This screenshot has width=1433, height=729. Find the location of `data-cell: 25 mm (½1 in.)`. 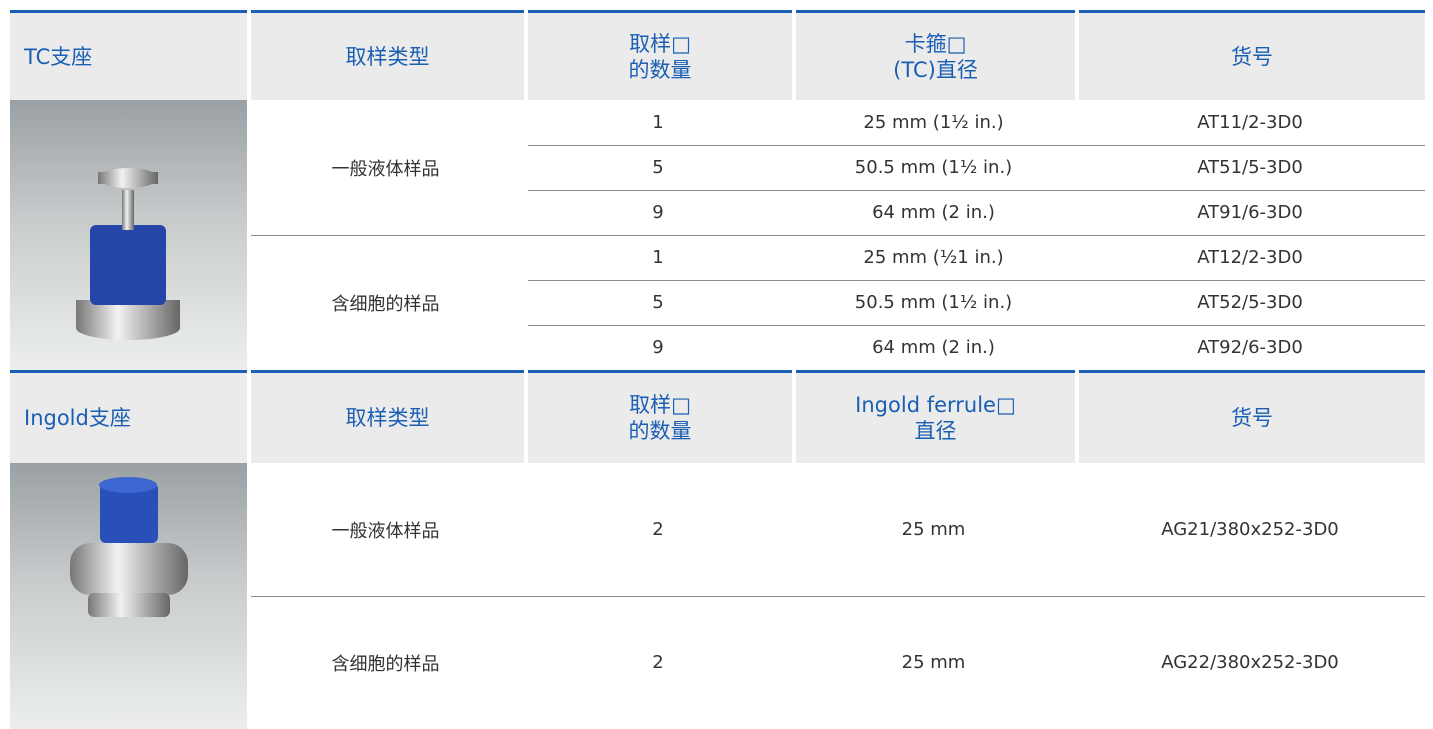

data-cell: 25 mm (½1 in.) is located at coordinates (933, 257).